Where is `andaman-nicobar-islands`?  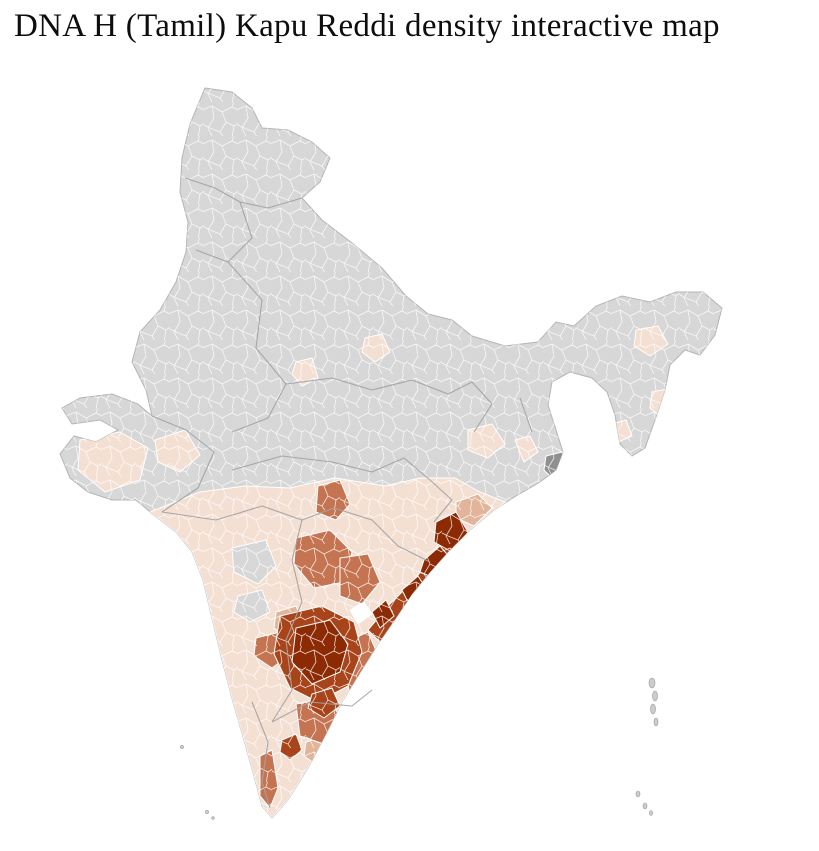
andaman-nicobar-islands is located at coordinates (647, 746).